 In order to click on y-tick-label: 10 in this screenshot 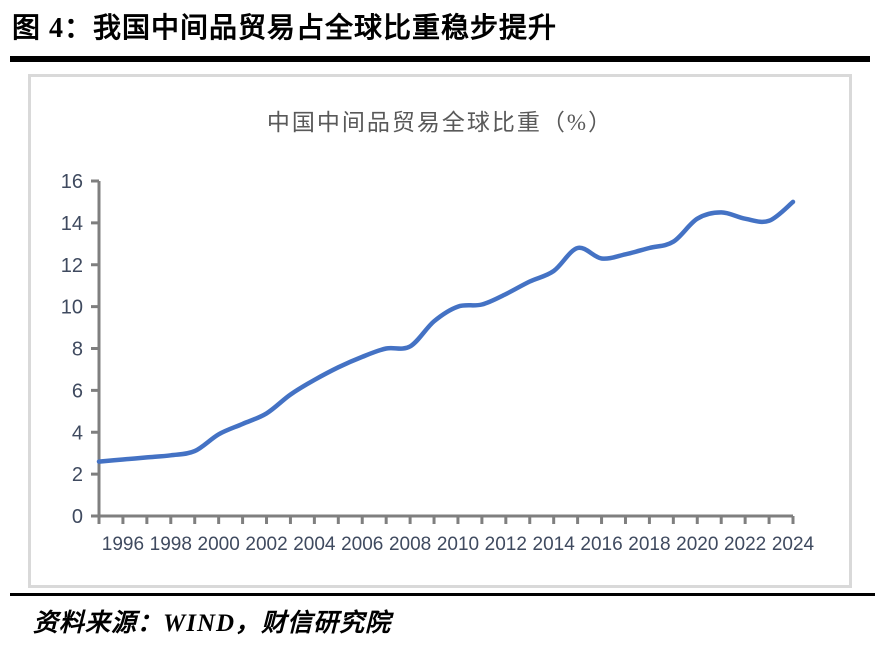, I will do `click(72, 308)`.